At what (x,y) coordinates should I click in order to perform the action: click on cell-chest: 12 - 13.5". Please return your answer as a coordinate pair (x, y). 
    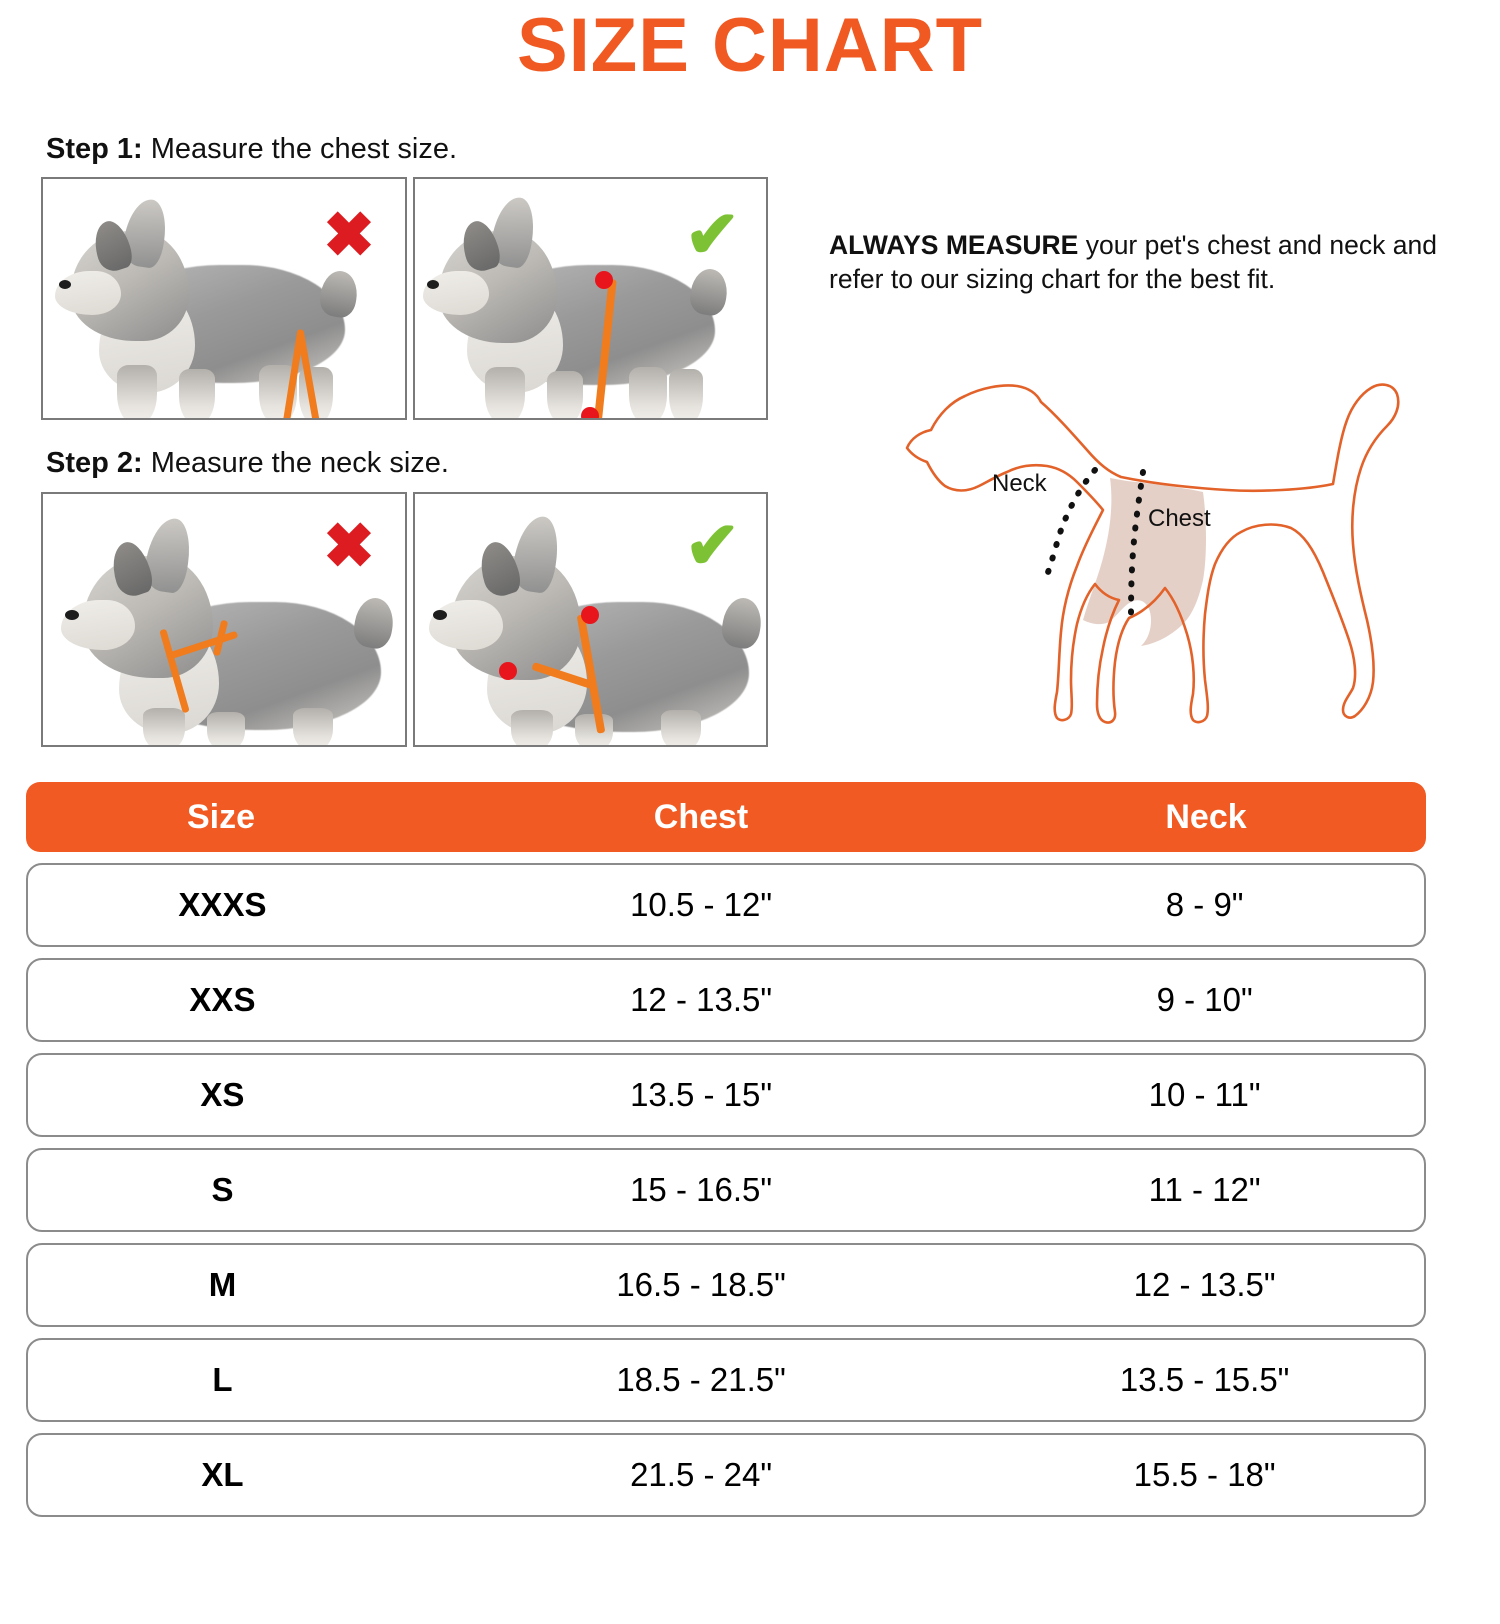
    Looking at the image, I should click on (701, 999).